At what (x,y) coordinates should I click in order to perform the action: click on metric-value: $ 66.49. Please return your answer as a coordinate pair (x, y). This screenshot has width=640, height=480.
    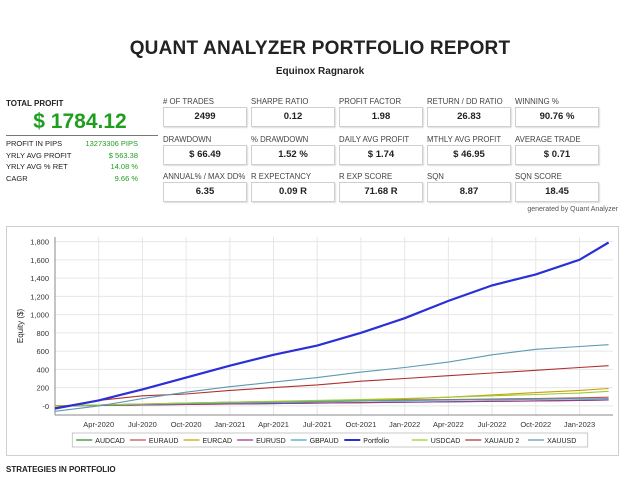
    Looking at the image, I should click on (205, 155).